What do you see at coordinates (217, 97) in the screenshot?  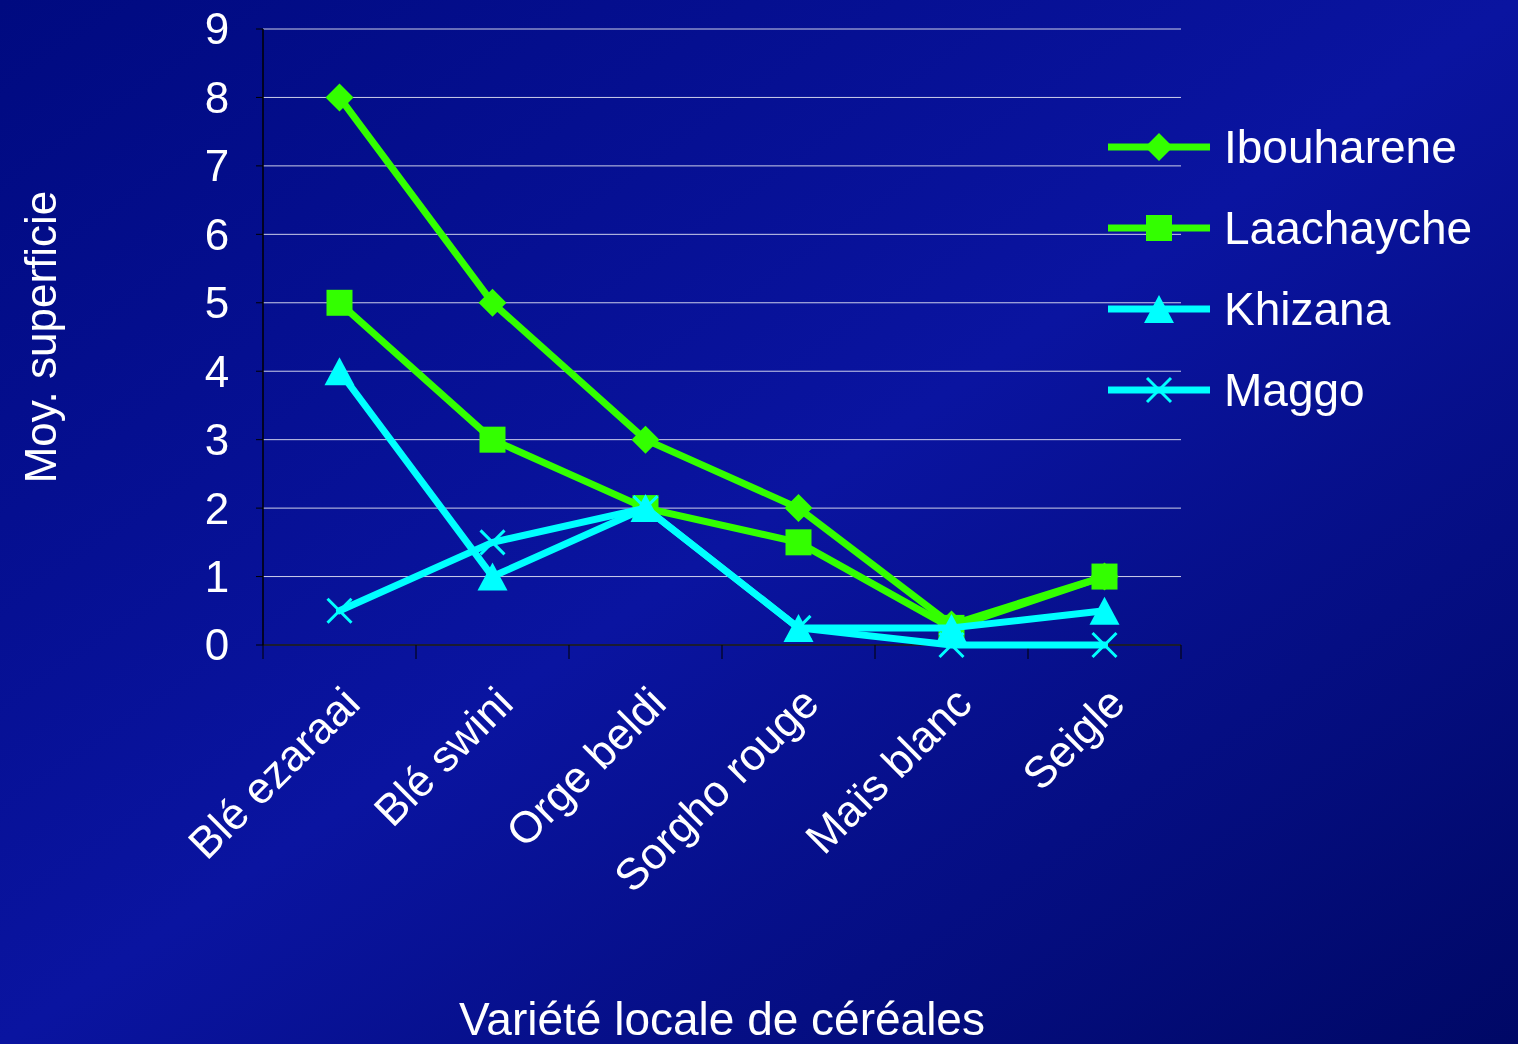 I see `y-tick-label: 8` at bounding box center [217, 97].